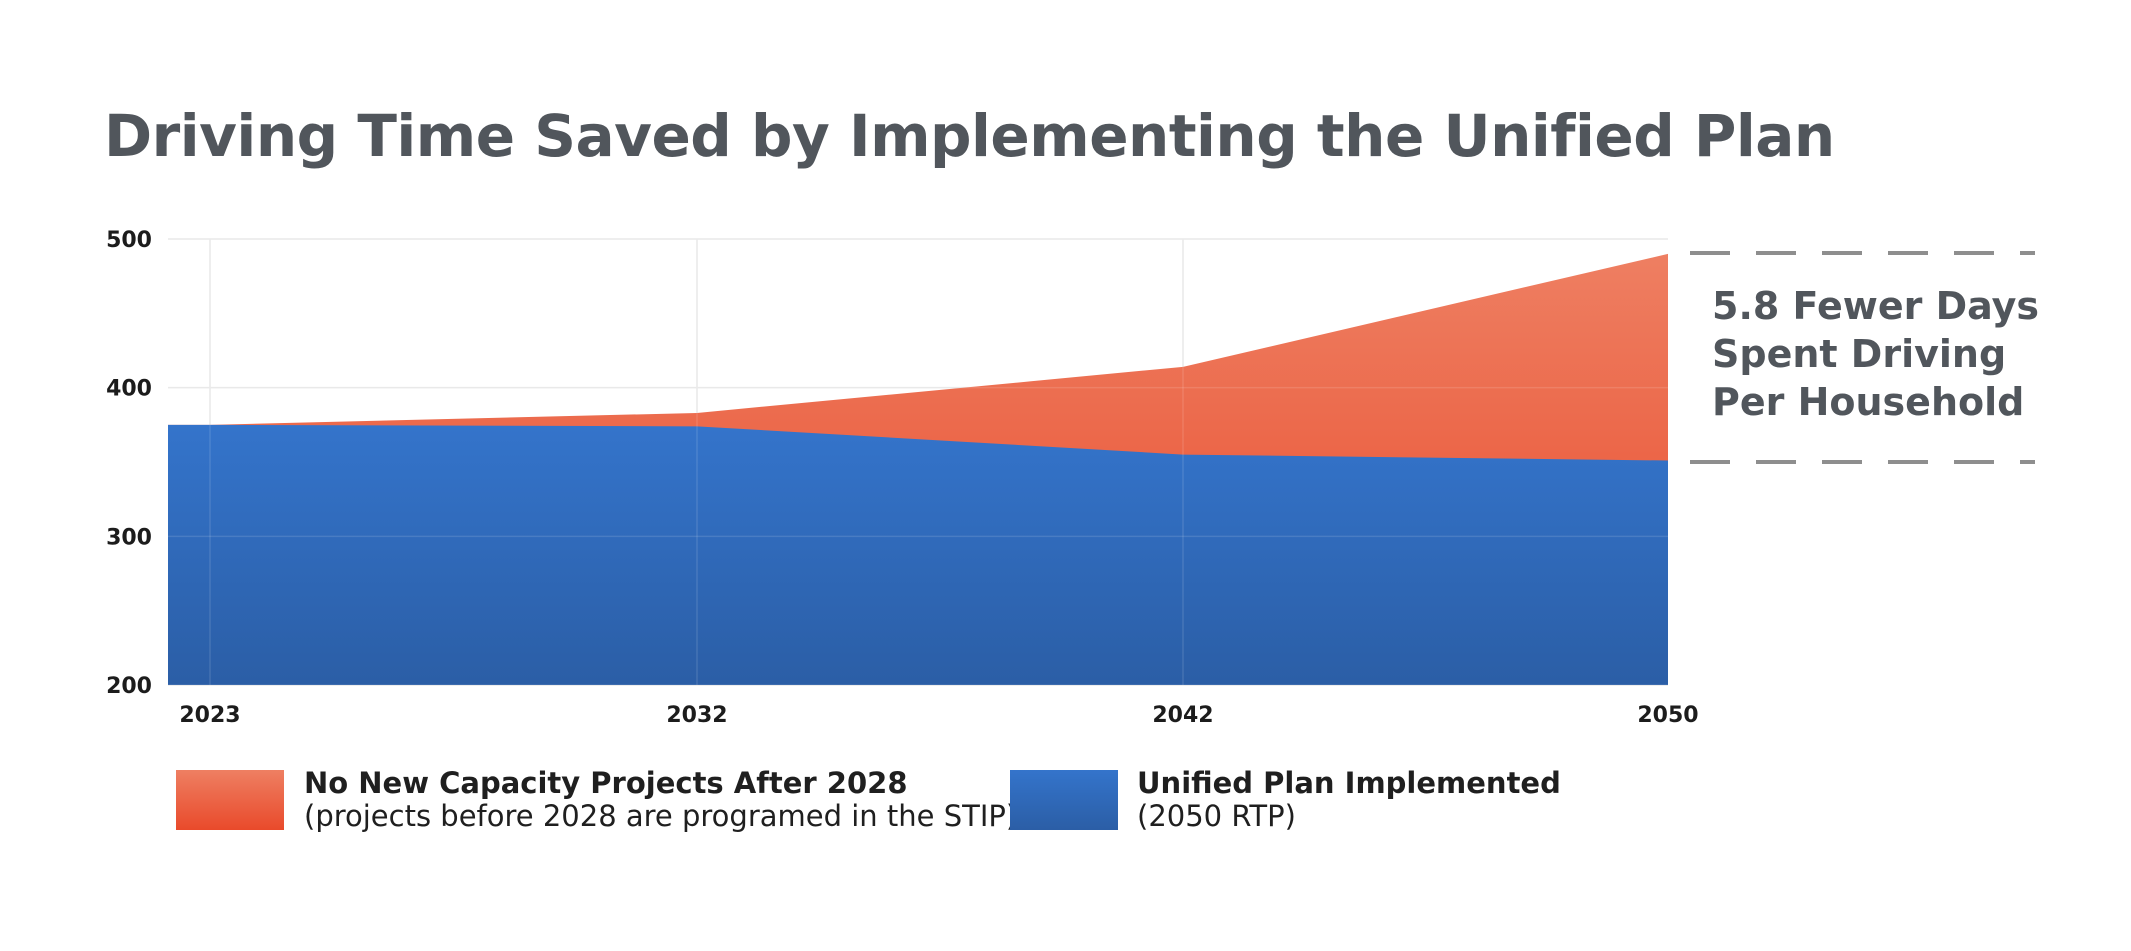 The height and width of the screenshot is (951, 2131). What do you see at coordinates (696, 715) in the screenshot?
I see `x-tick-label-2032: 2032` at bounding box center [696, 715].